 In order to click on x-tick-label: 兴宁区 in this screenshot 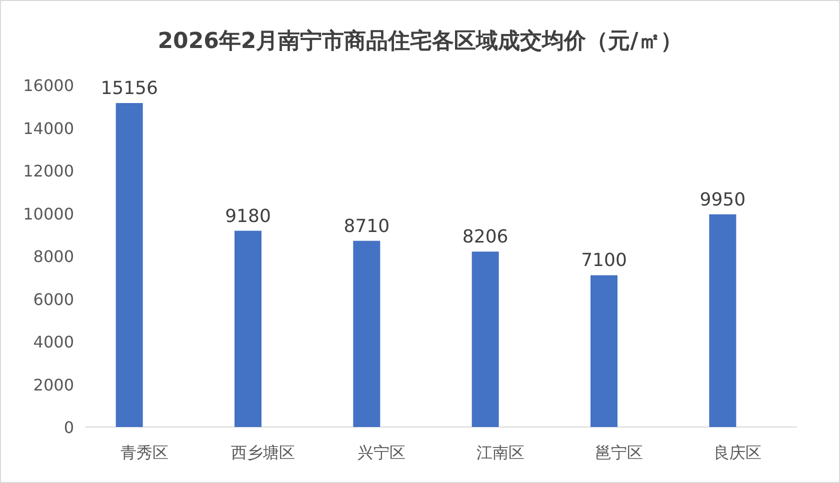, I will do `click(382, 452)`.